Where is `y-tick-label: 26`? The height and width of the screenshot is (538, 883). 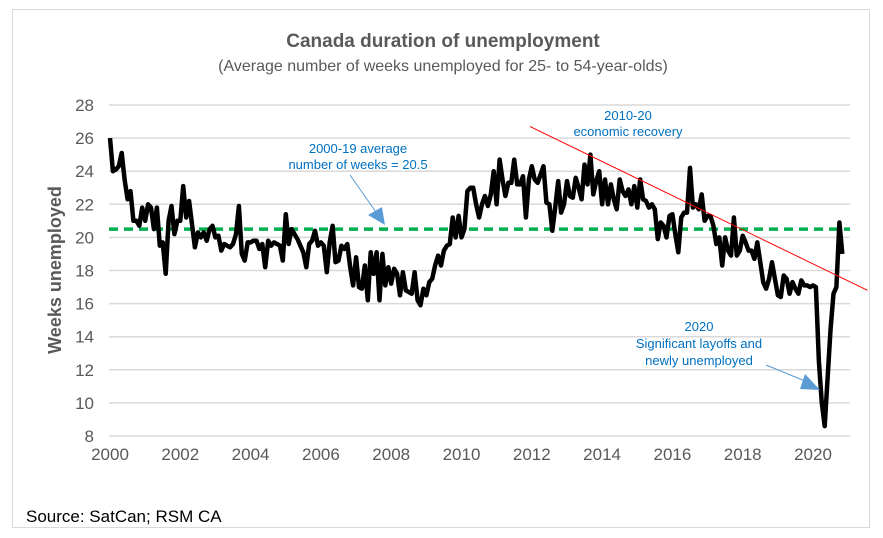
y-tick-label: 26 is located at coordinates (84, 138).